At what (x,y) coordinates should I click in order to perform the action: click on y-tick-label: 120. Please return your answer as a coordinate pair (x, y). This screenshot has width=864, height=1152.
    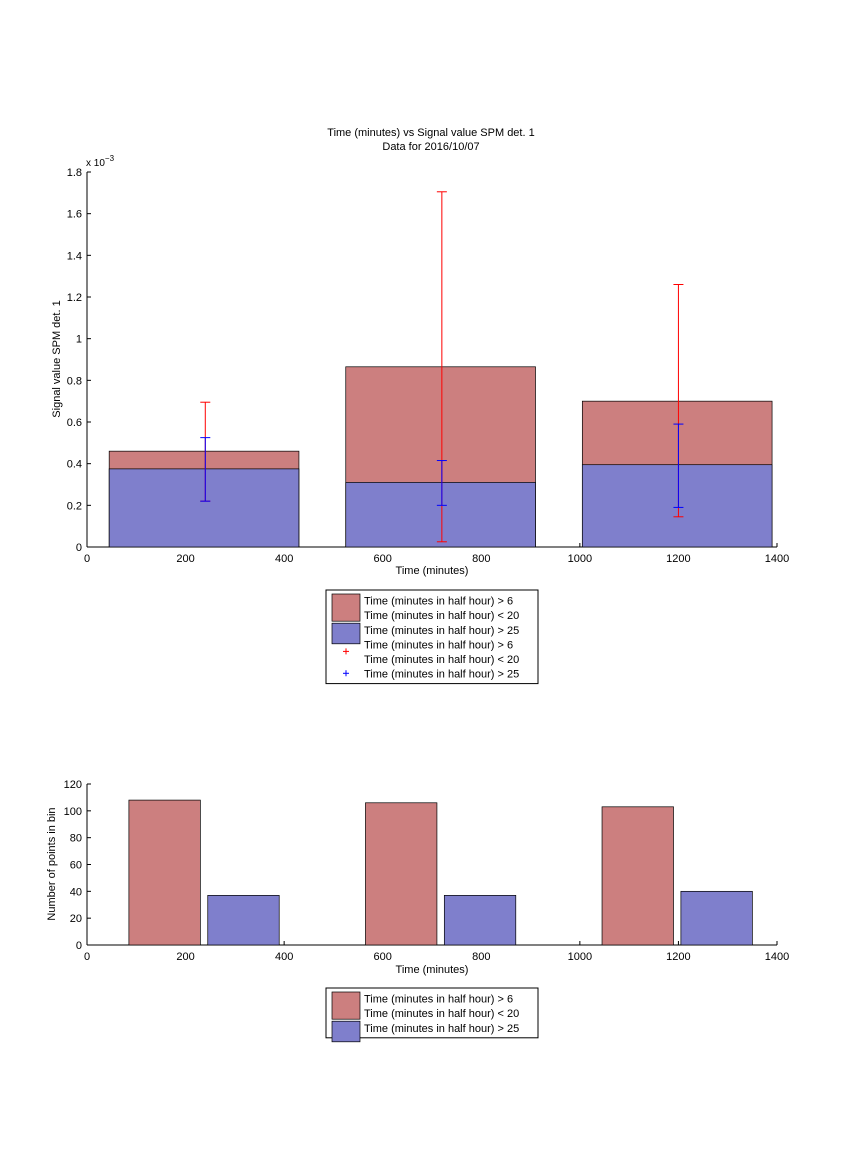
    Looking at the image, I should click on (73, 785).